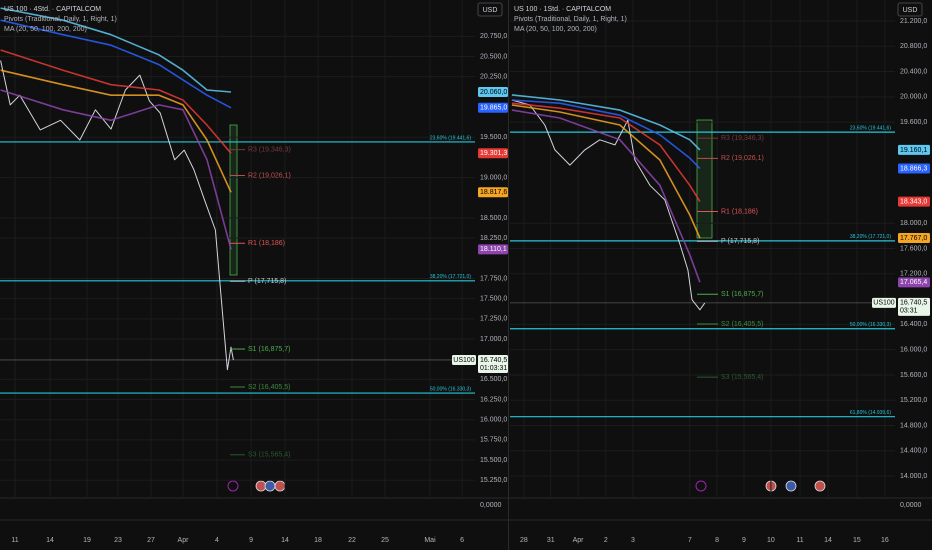 This screenshot has height=550, width=932. What do you see at coordinates (913, 274) in the screenshot?
I see `y-tick-label: 17.200,0` at bounding box center [913, 274].